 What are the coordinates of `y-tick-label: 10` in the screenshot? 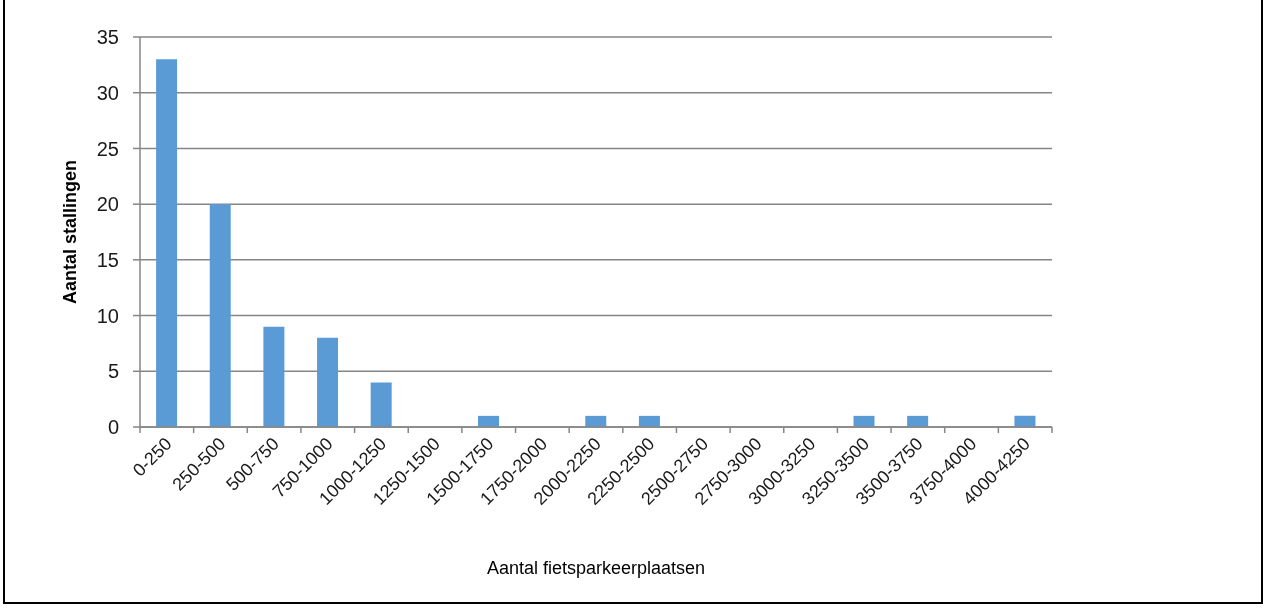 It's located at (107, 315).